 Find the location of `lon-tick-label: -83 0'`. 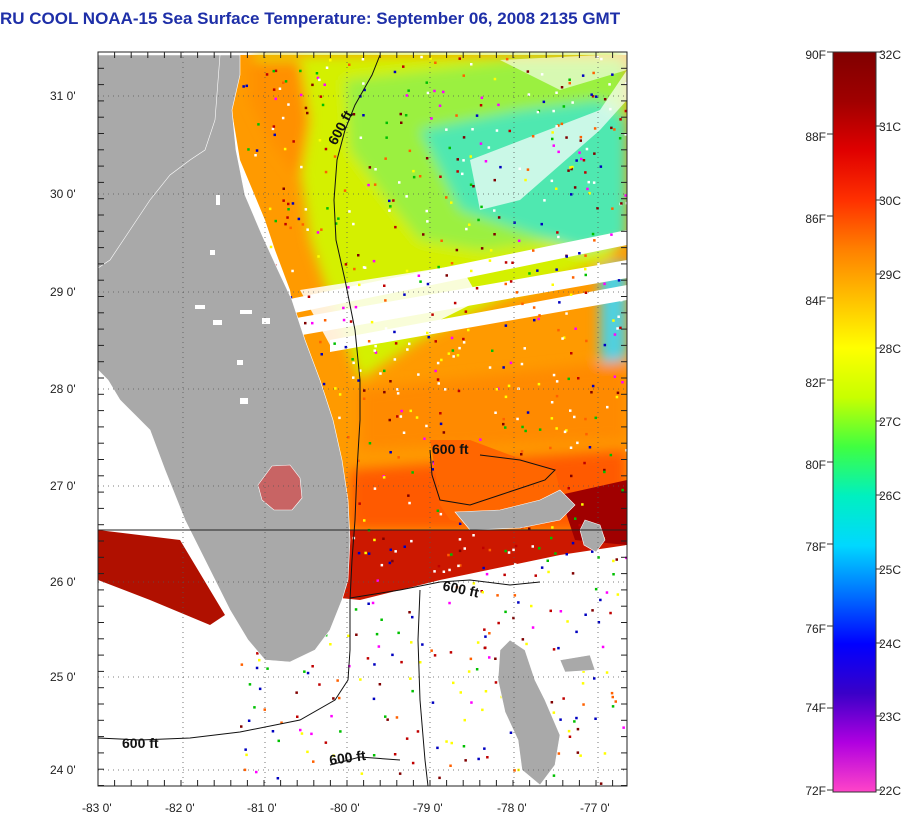

lon-tick-label: -83 0' is located at coordinates (97, 808).